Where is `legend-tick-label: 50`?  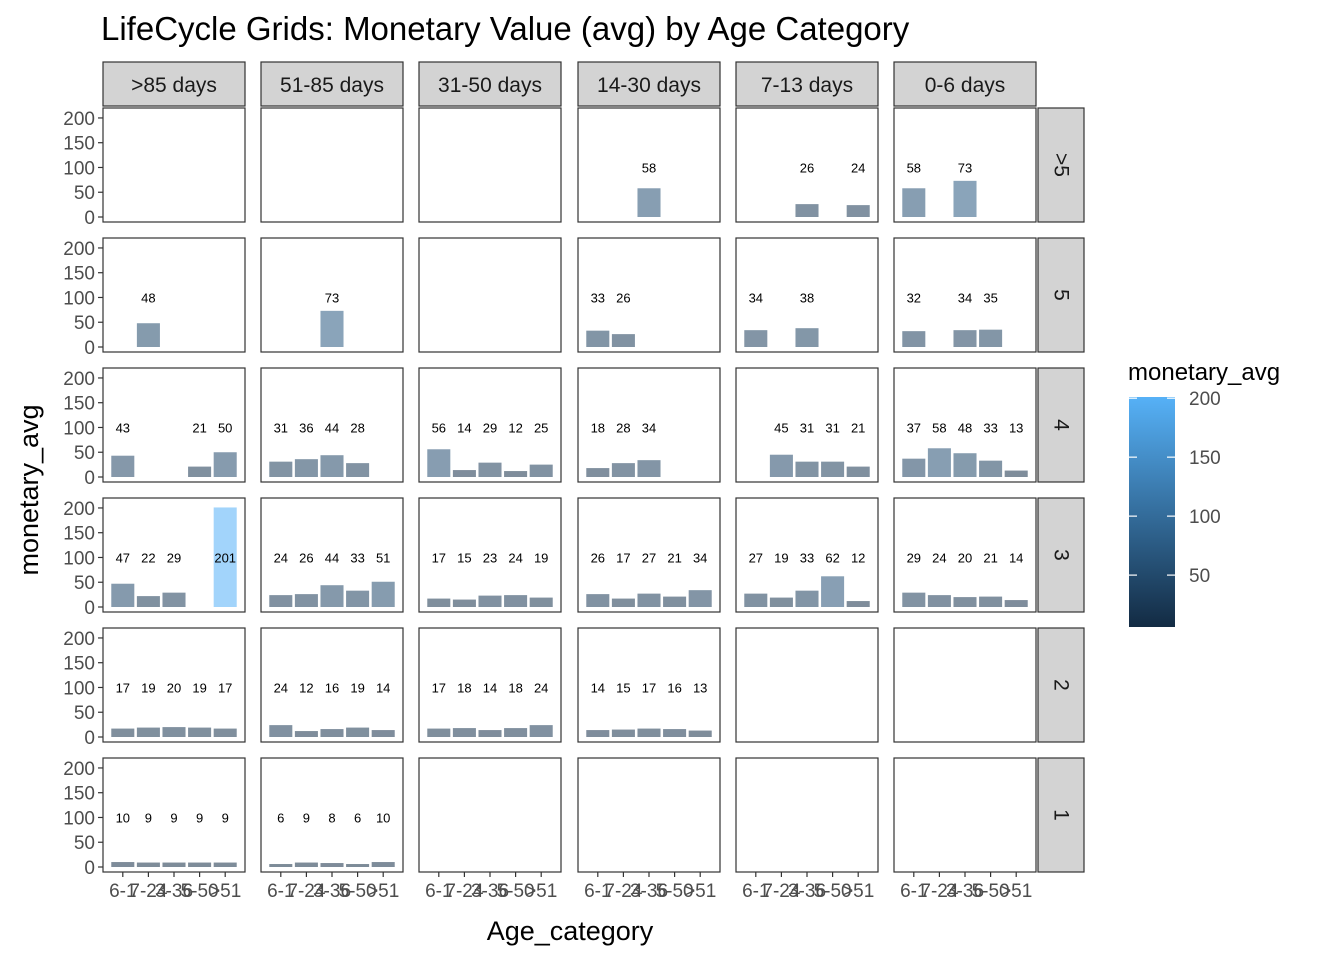
legend-tick-label: 50 is located at coordinates (1199, 576).